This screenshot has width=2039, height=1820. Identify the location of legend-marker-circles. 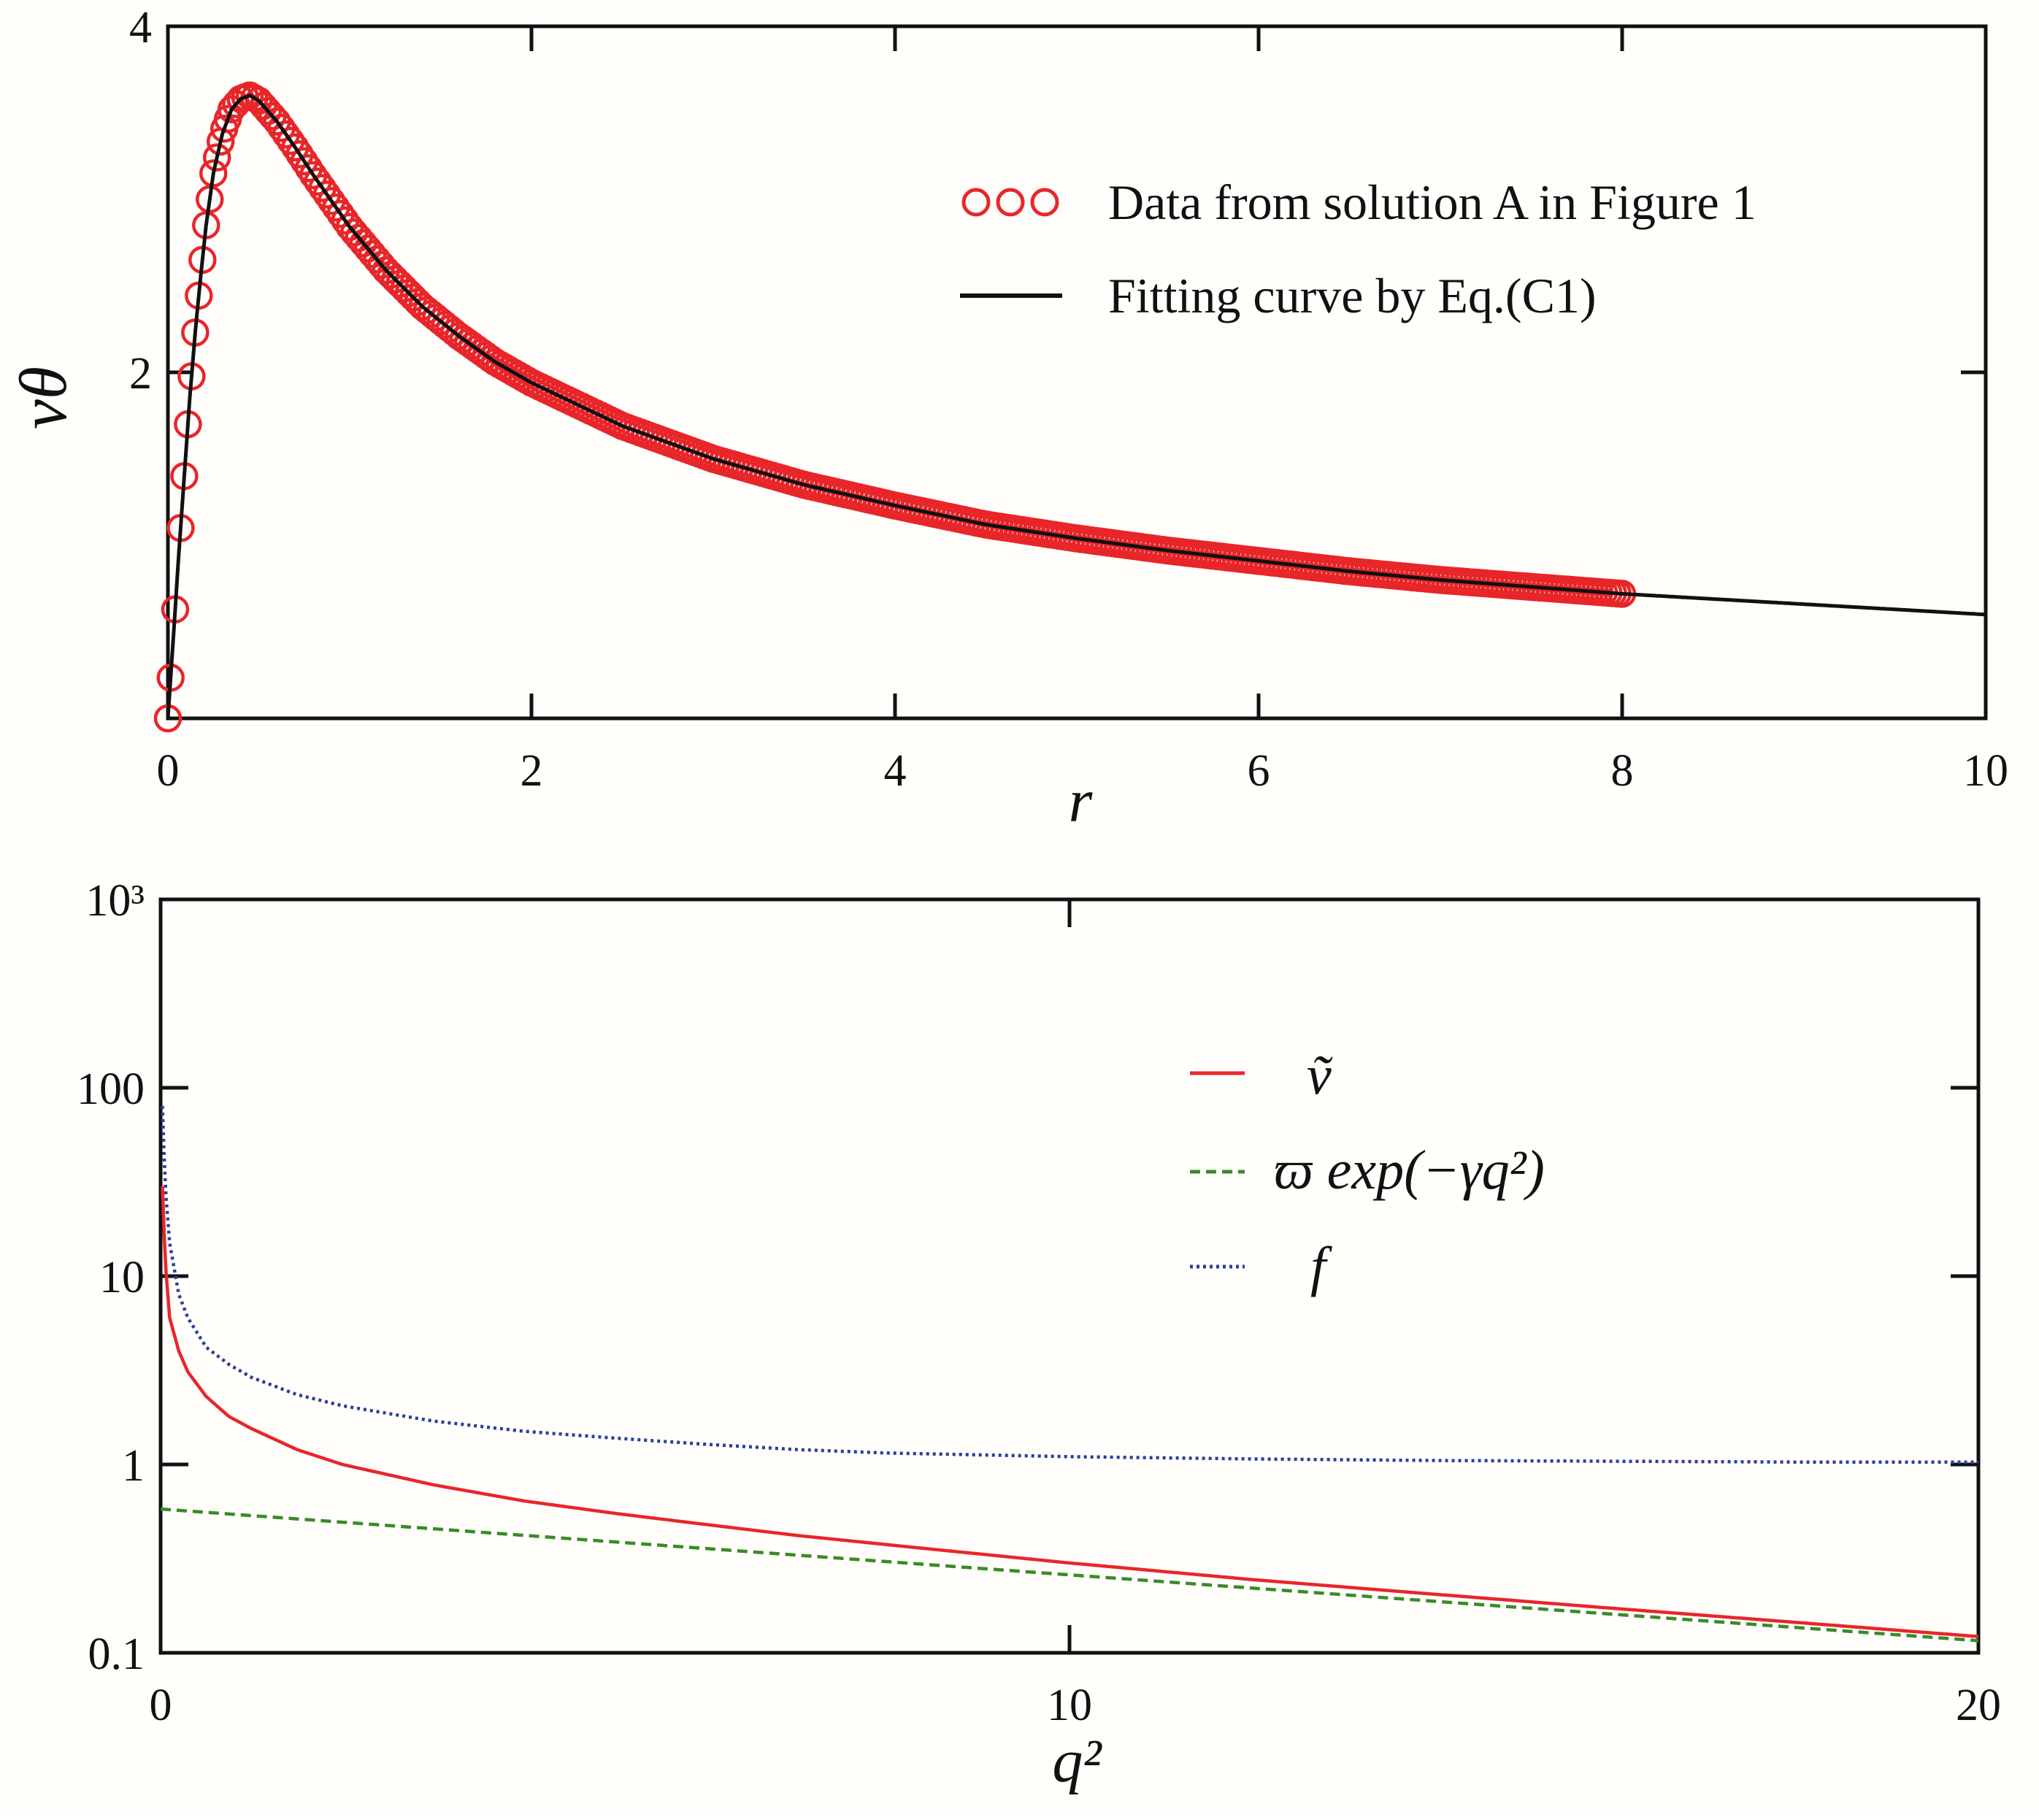
(1010, 202).